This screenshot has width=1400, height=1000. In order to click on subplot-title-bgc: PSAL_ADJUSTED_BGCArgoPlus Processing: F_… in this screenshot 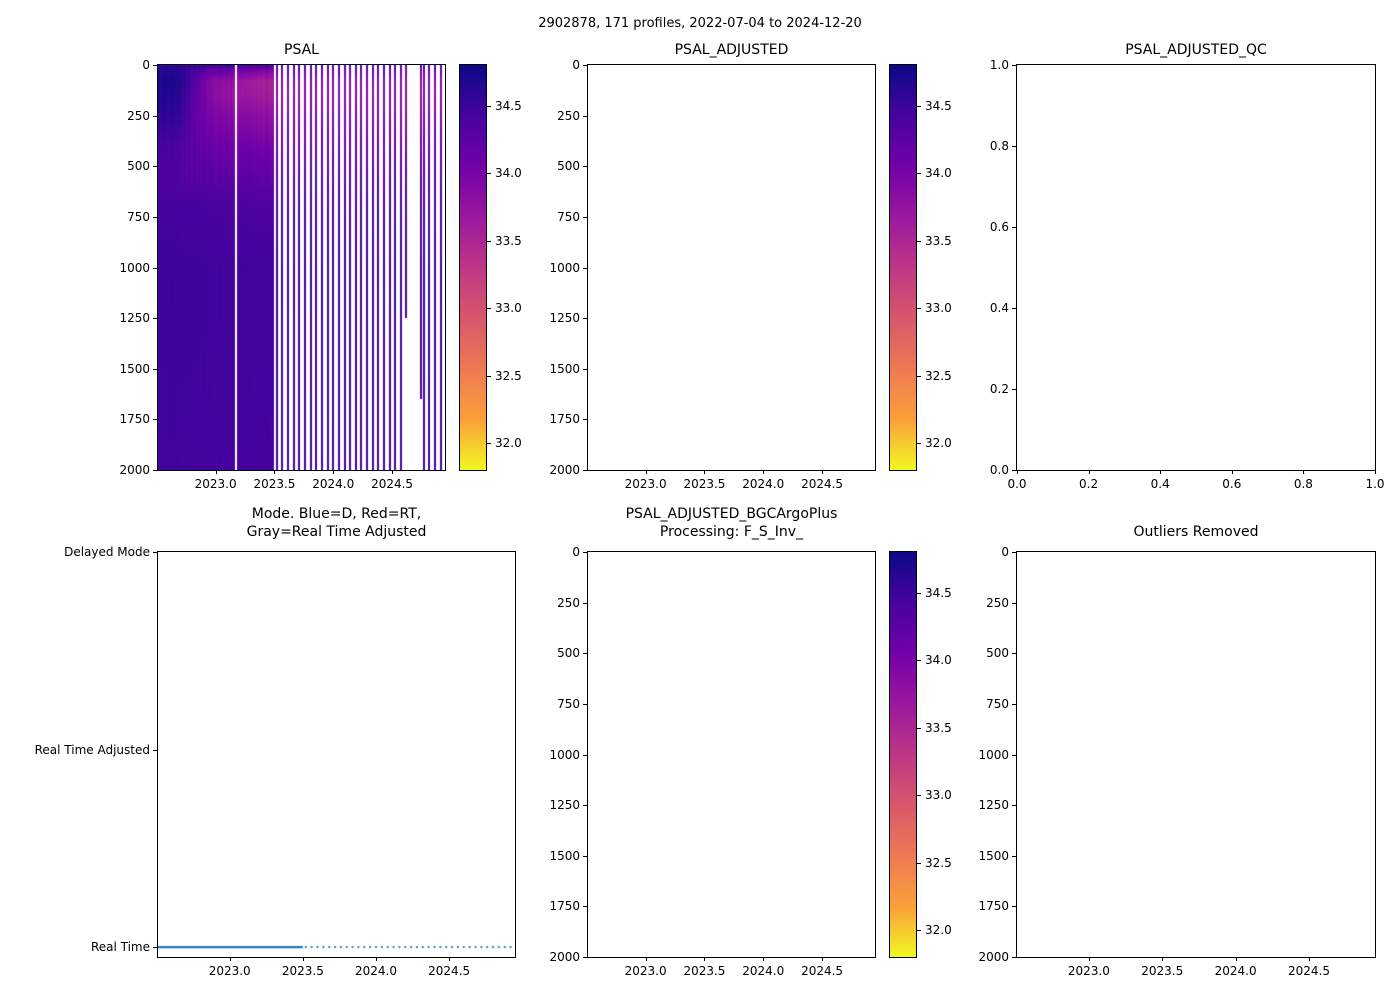, I will do `click(731, 523)`.